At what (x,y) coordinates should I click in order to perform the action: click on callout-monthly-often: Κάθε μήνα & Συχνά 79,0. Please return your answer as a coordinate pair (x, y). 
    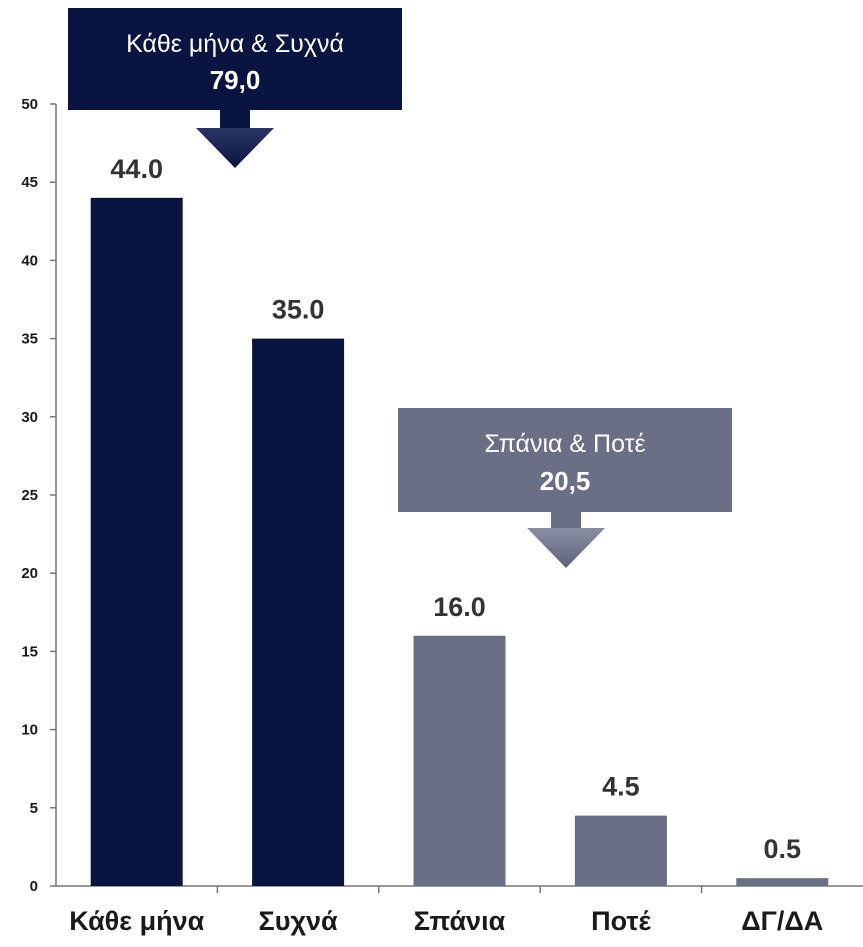
    Looking at the image, I should click on (235, 88).